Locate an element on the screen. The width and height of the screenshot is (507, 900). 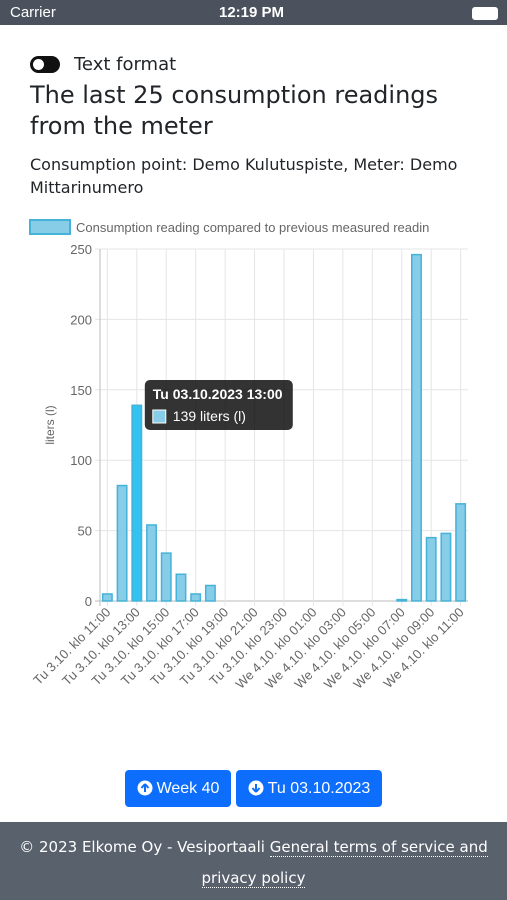
toggle is located at coordinates (45, 64).